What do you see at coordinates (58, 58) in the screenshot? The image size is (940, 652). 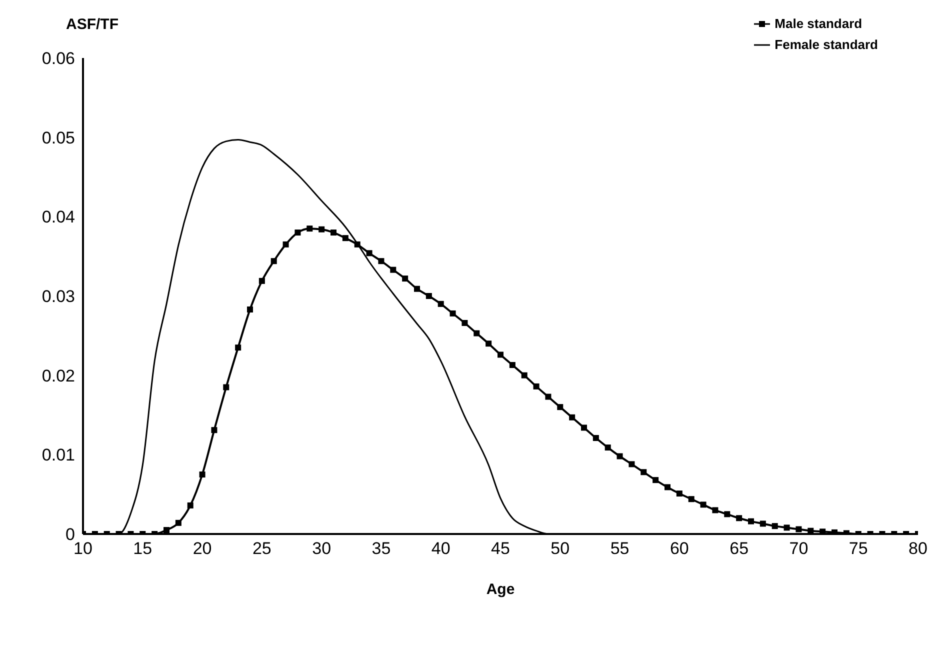 I see `y-tick-label: 0.06` at bounding box center [58, 58].